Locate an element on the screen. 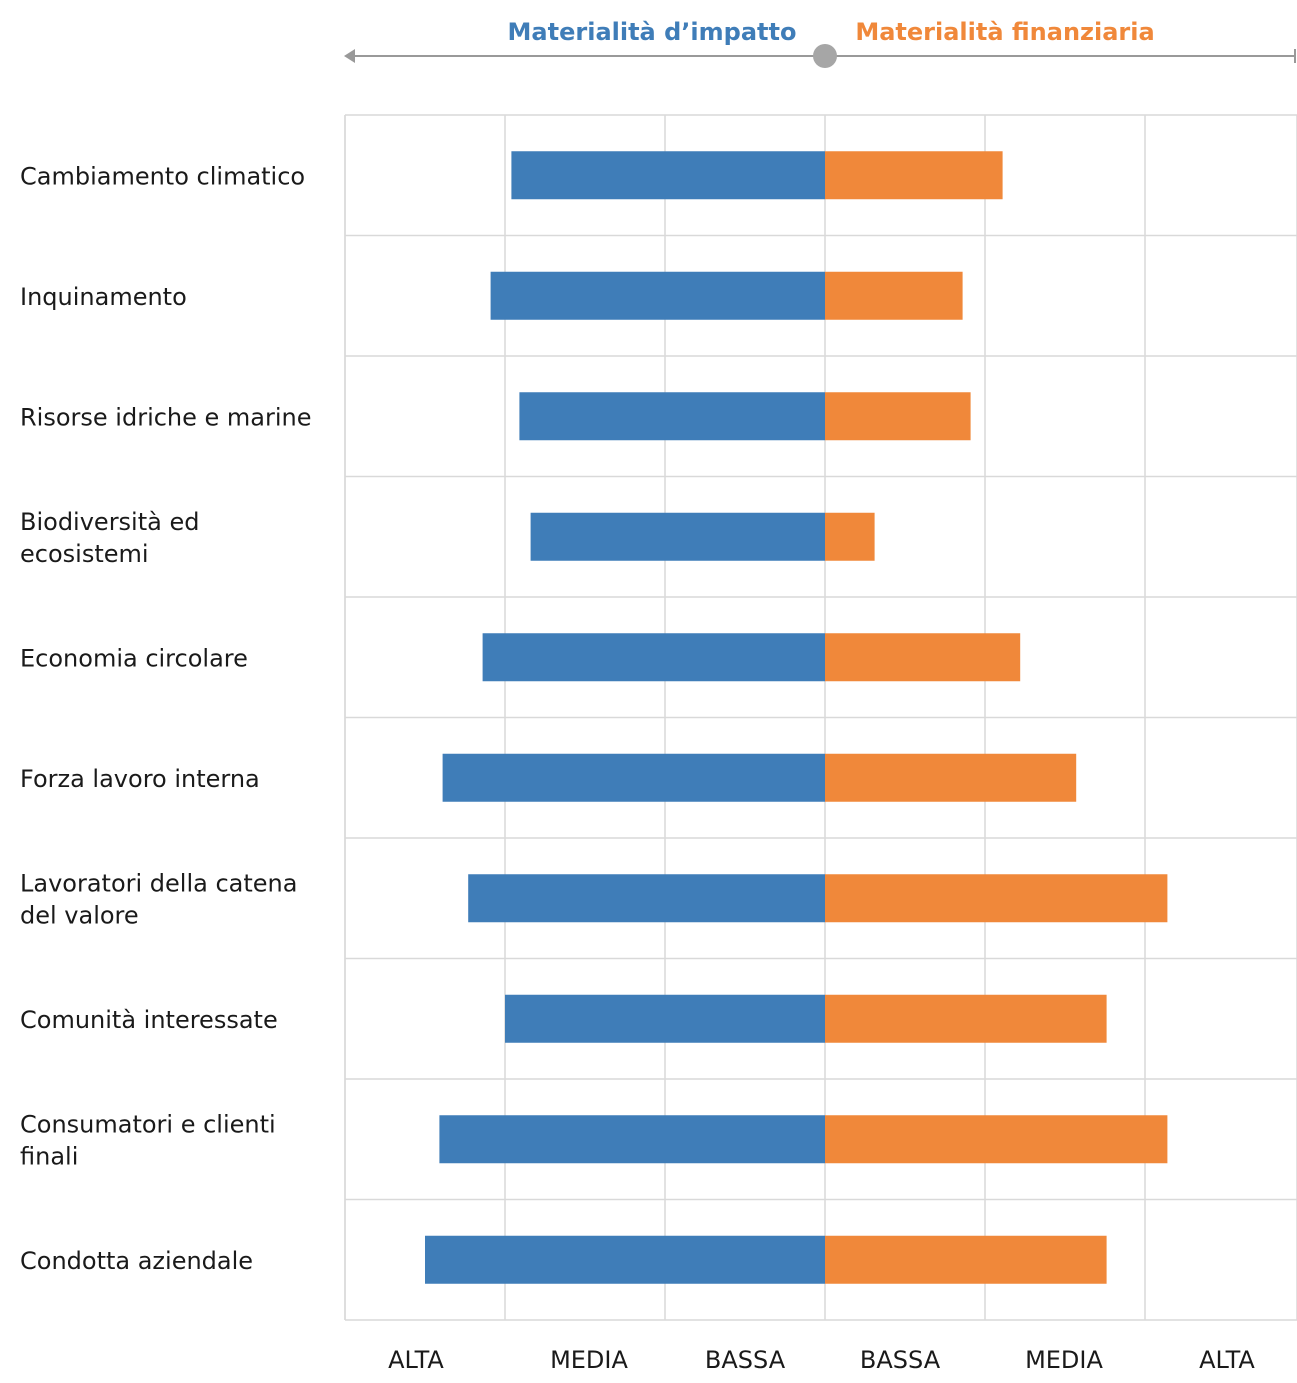  tick-label-left: MEDIA is located at coordinates (589, 1360).